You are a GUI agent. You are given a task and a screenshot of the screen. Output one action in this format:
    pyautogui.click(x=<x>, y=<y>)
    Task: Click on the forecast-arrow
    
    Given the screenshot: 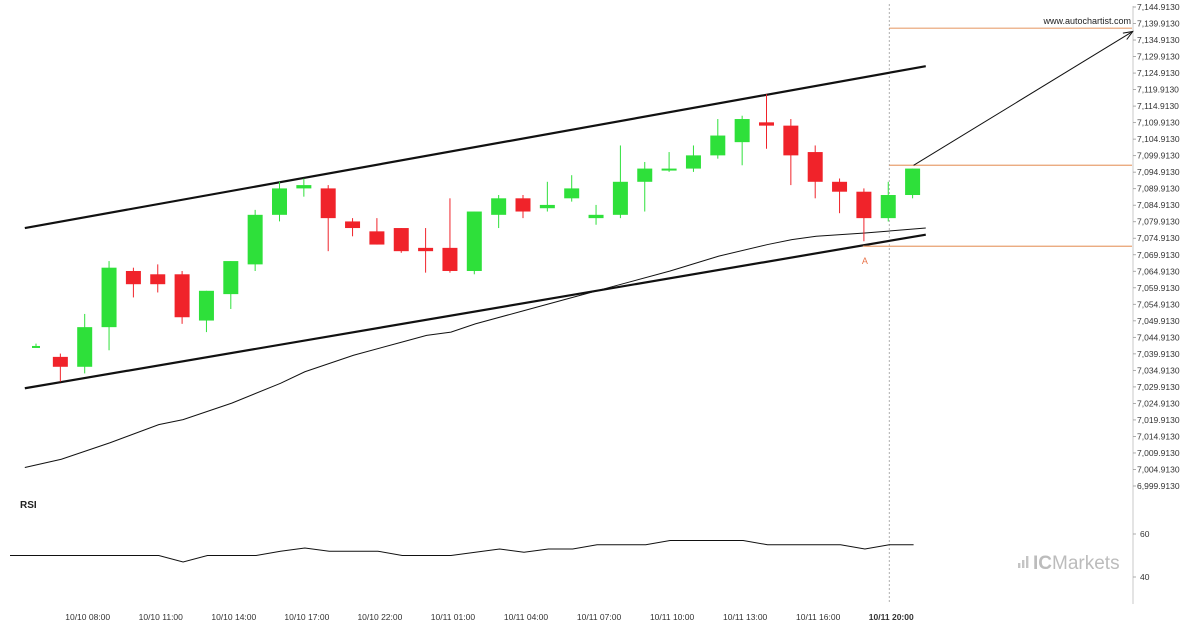 What is the action you would take?
    pyautogui.click(x=1023, y=98)
    